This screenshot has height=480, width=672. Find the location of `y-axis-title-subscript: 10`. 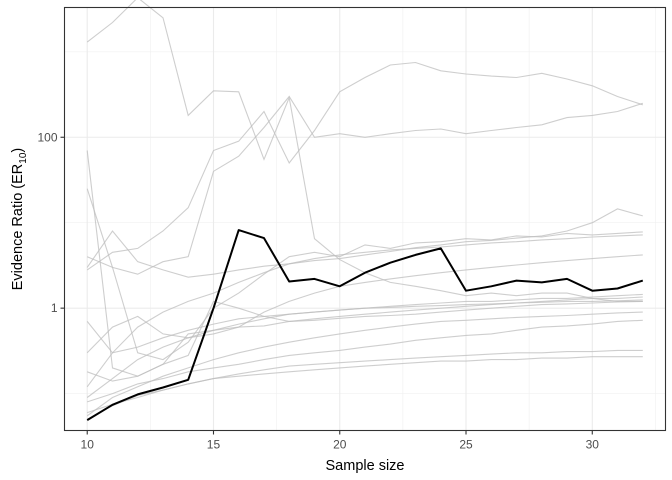

y-axis-title-subscript: 10 is located at coordinates (23, 158).